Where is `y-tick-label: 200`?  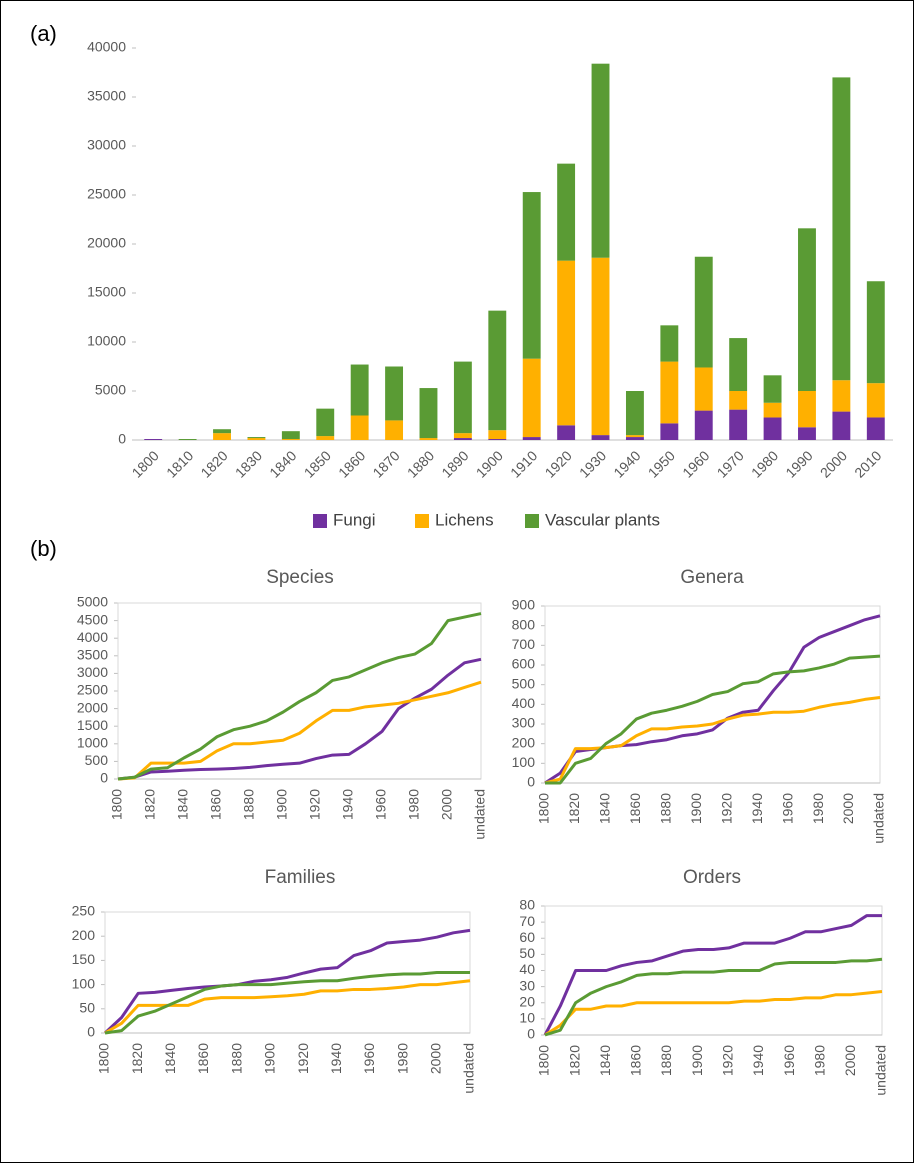
y-tick-label: 200 is located at coordinates (84, 935).